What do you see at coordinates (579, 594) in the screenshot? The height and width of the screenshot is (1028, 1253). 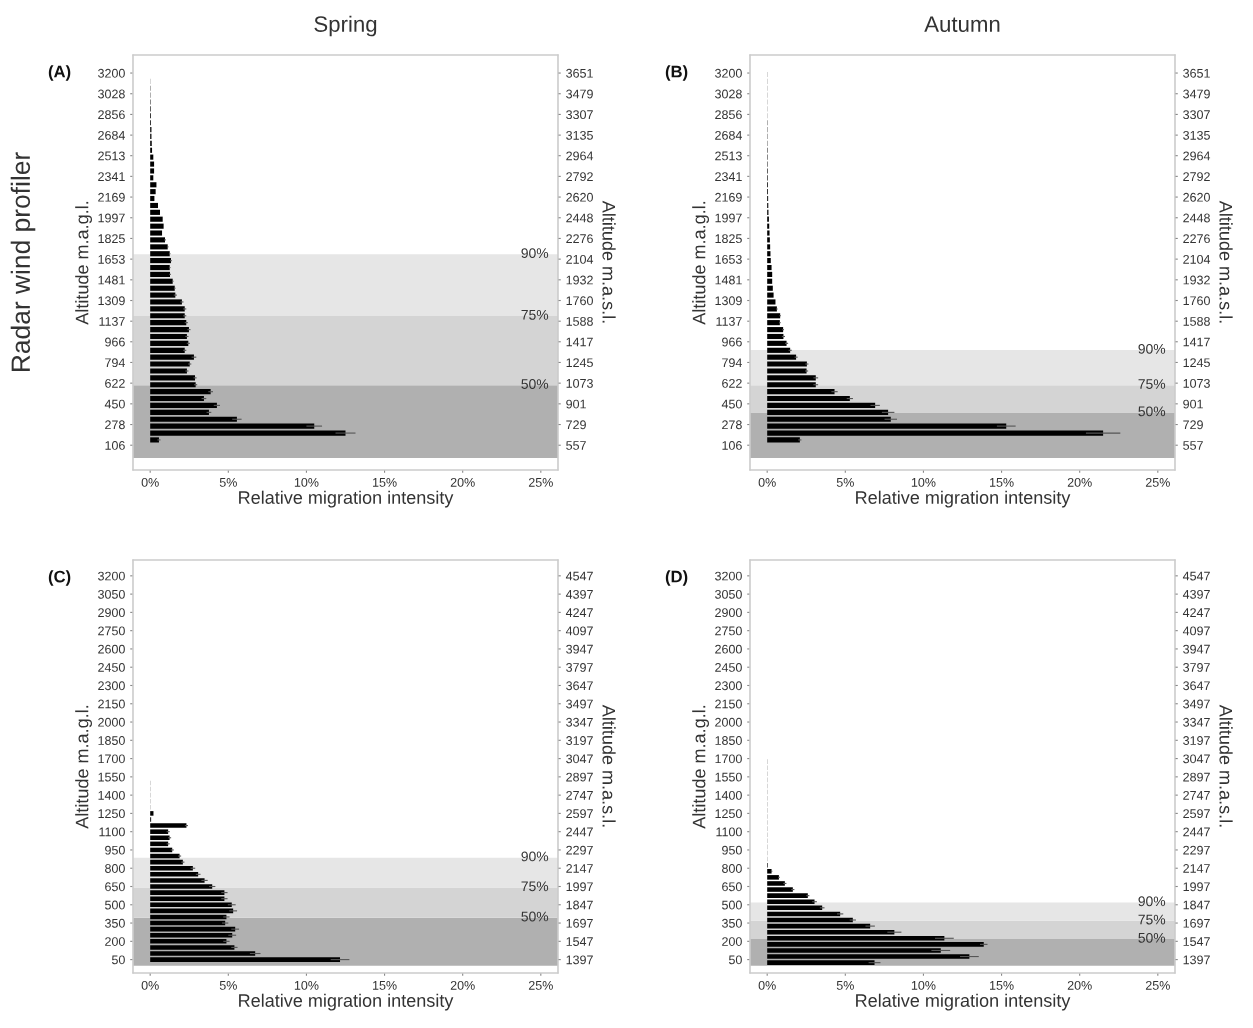 I see `y2-tick-label: 4397` at bounding box center [579, 594].